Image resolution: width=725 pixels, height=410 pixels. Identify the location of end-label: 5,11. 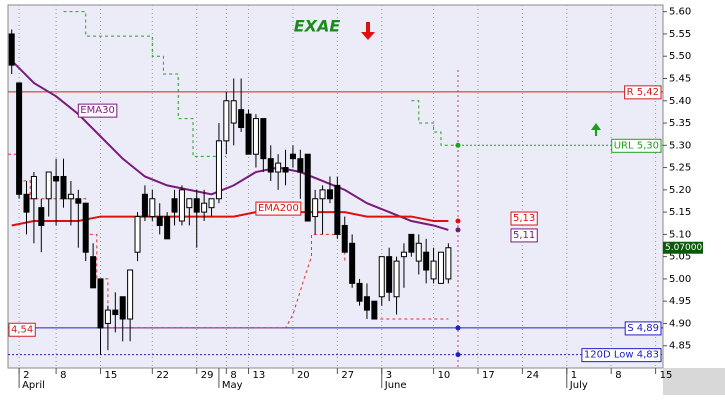
(524, 235).